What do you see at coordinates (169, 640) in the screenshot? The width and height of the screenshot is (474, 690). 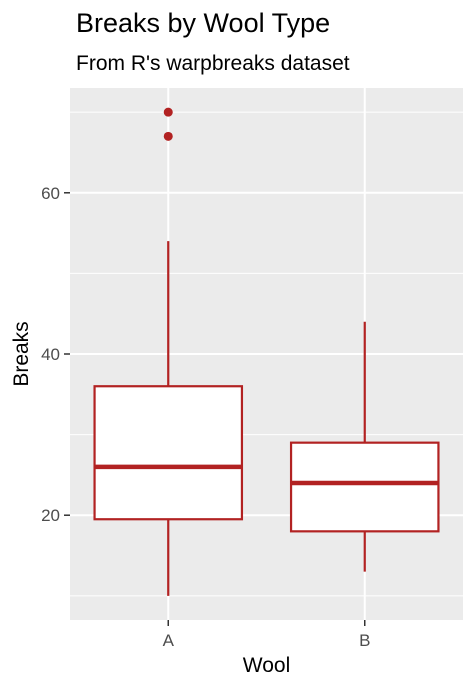 I see `x-tick-label: A` at bounding box center [169, 640].